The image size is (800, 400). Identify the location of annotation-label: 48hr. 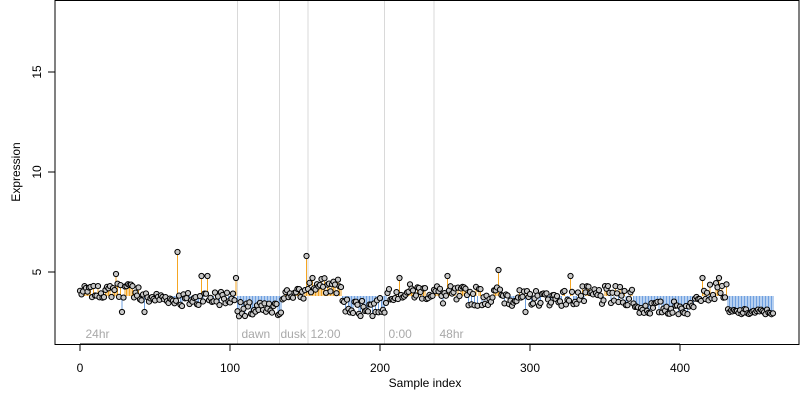
(452, 334).